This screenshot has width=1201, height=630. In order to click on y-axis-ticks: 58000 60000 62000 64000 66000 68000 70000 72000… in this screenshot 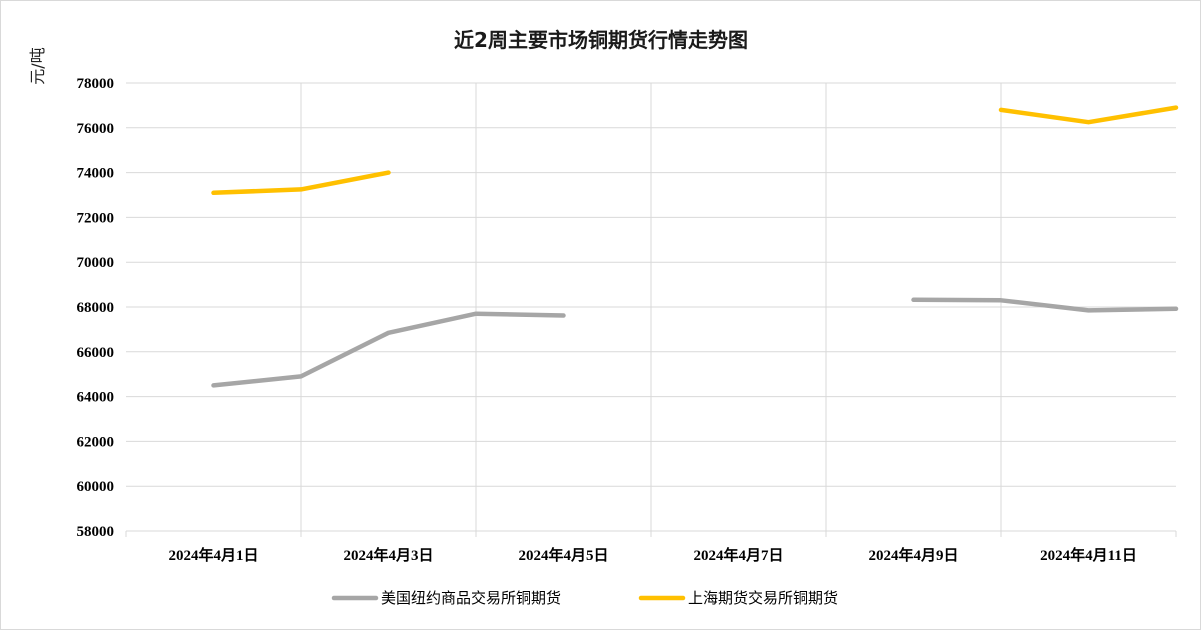, I will do `click(96, 308)`.